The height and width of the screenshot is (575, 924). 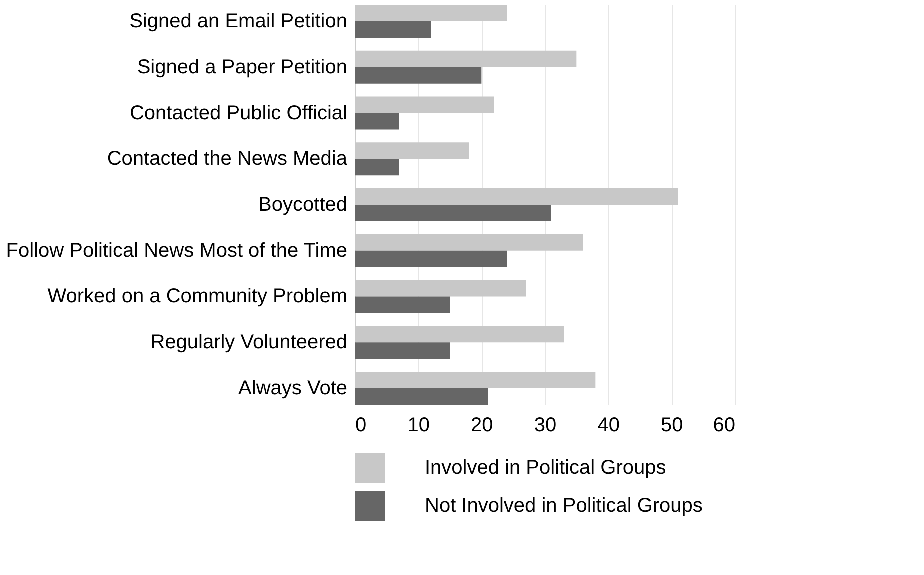 What do you see at coordinates (545, 425) in the screenshot?
I see `x-tick-label: 30` at bounding box center [545, 425].